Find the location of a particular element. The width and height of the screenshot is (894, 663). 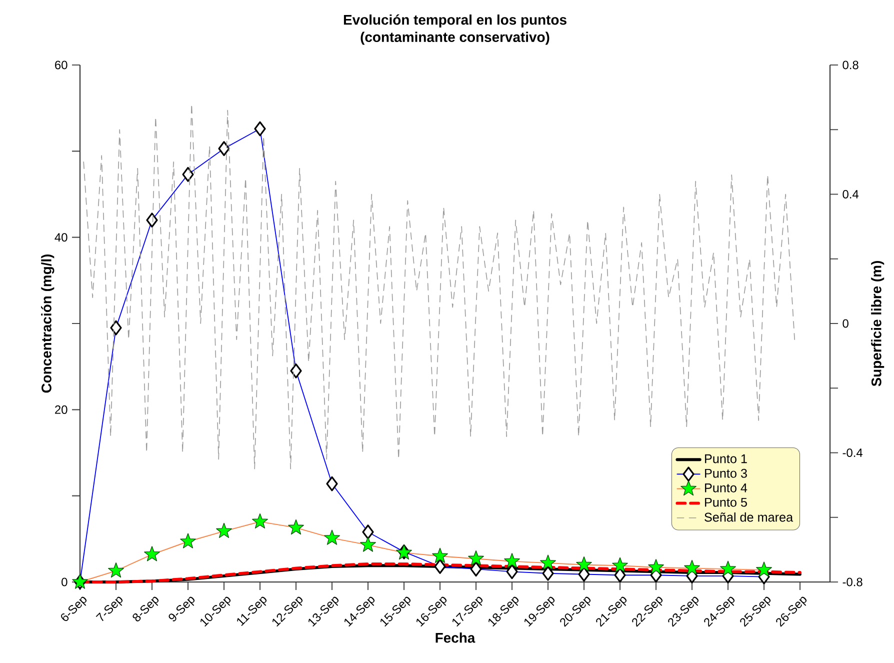

legend-label: Punto 5 is located at coordinates (726, 502).